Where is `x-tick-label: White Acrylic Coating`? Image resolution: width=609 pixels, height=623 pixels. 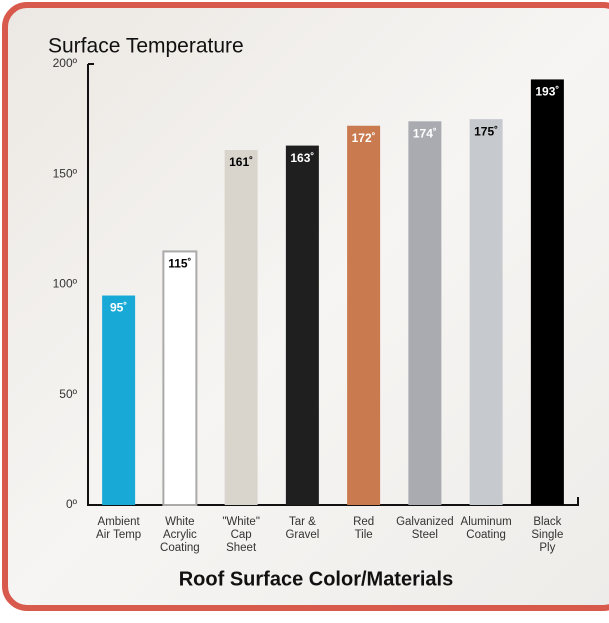 x-tick-label: White Acrylic Coating is located at coordinates (180, 535).